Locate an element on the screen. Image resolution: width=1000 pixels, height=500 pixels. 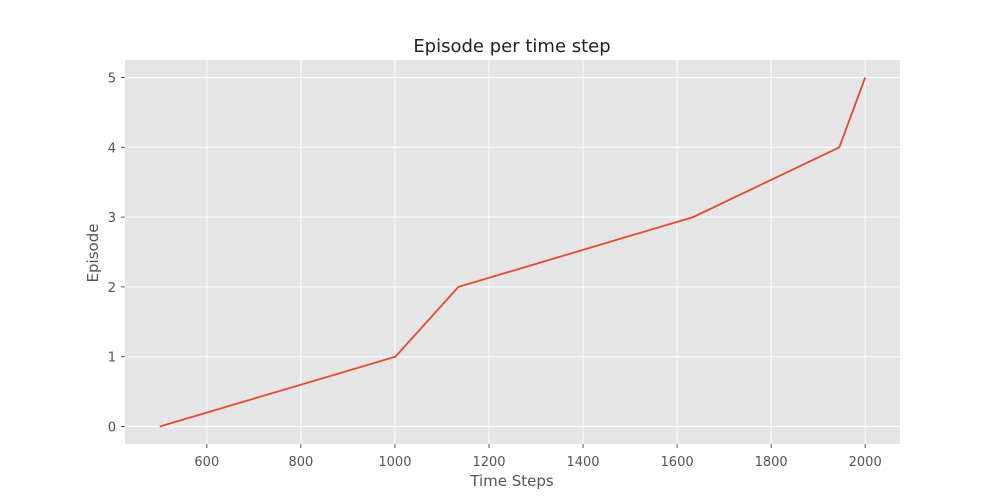
y-tick-label: 5 is located at coordinates (112, 78).